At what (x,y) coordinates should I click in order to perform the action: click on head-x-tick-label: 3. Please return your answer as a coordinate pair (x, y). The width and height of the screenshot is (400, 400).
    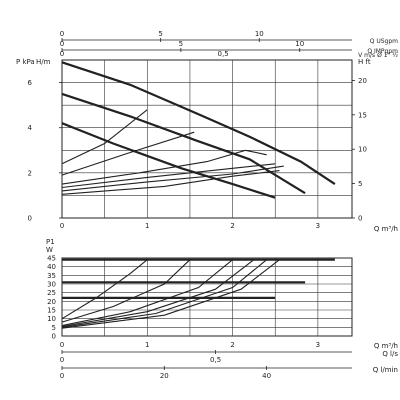
    Looking at the image, I should click on (318, 226).